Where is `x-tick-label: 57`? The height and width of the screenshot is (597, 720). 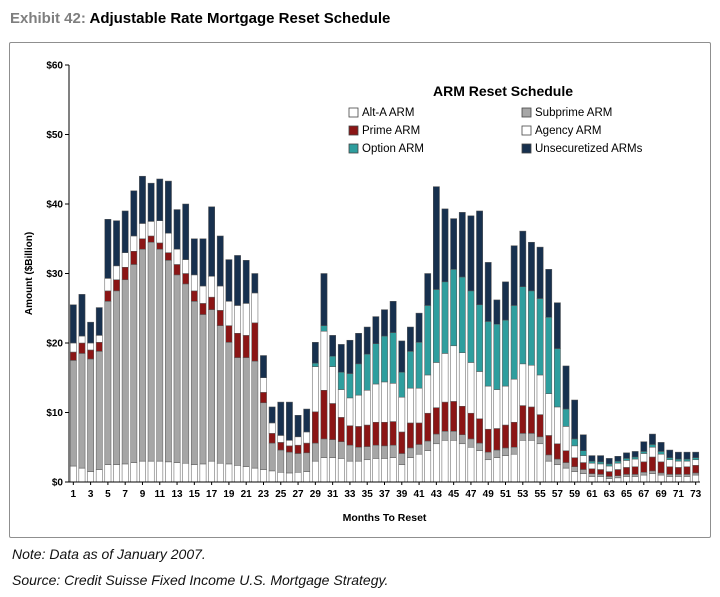
x-tick-label: 57 is located at coordinates (558, 494).